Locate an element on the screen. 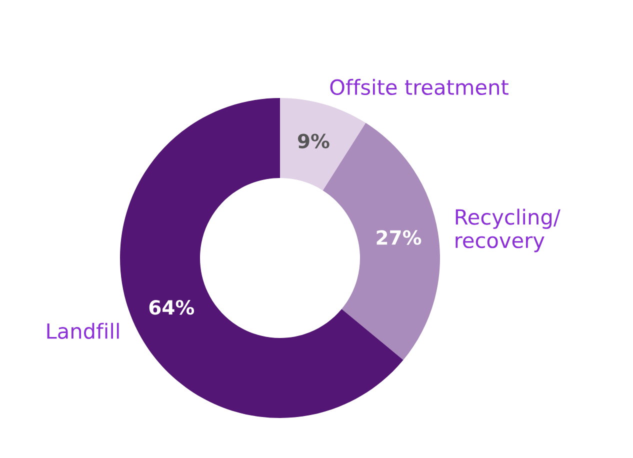  donut-slice is located at coordinates (323, 144).